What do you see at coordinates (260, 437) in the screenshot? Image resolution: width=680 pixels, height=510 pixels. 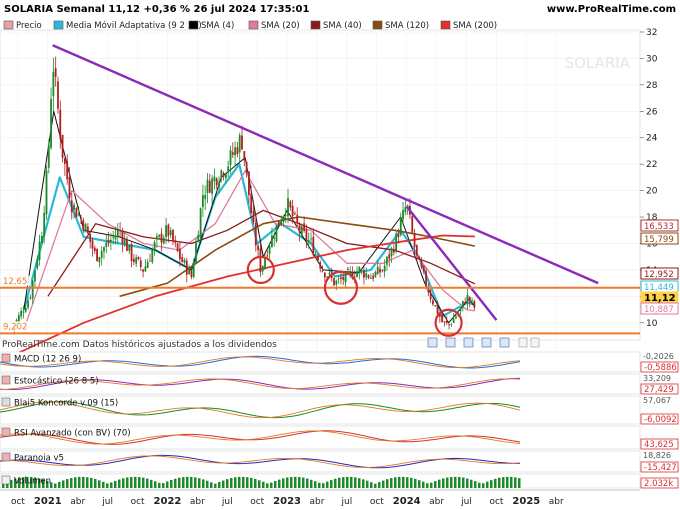 I see `indicator-line` at bounding box center [260, 437].